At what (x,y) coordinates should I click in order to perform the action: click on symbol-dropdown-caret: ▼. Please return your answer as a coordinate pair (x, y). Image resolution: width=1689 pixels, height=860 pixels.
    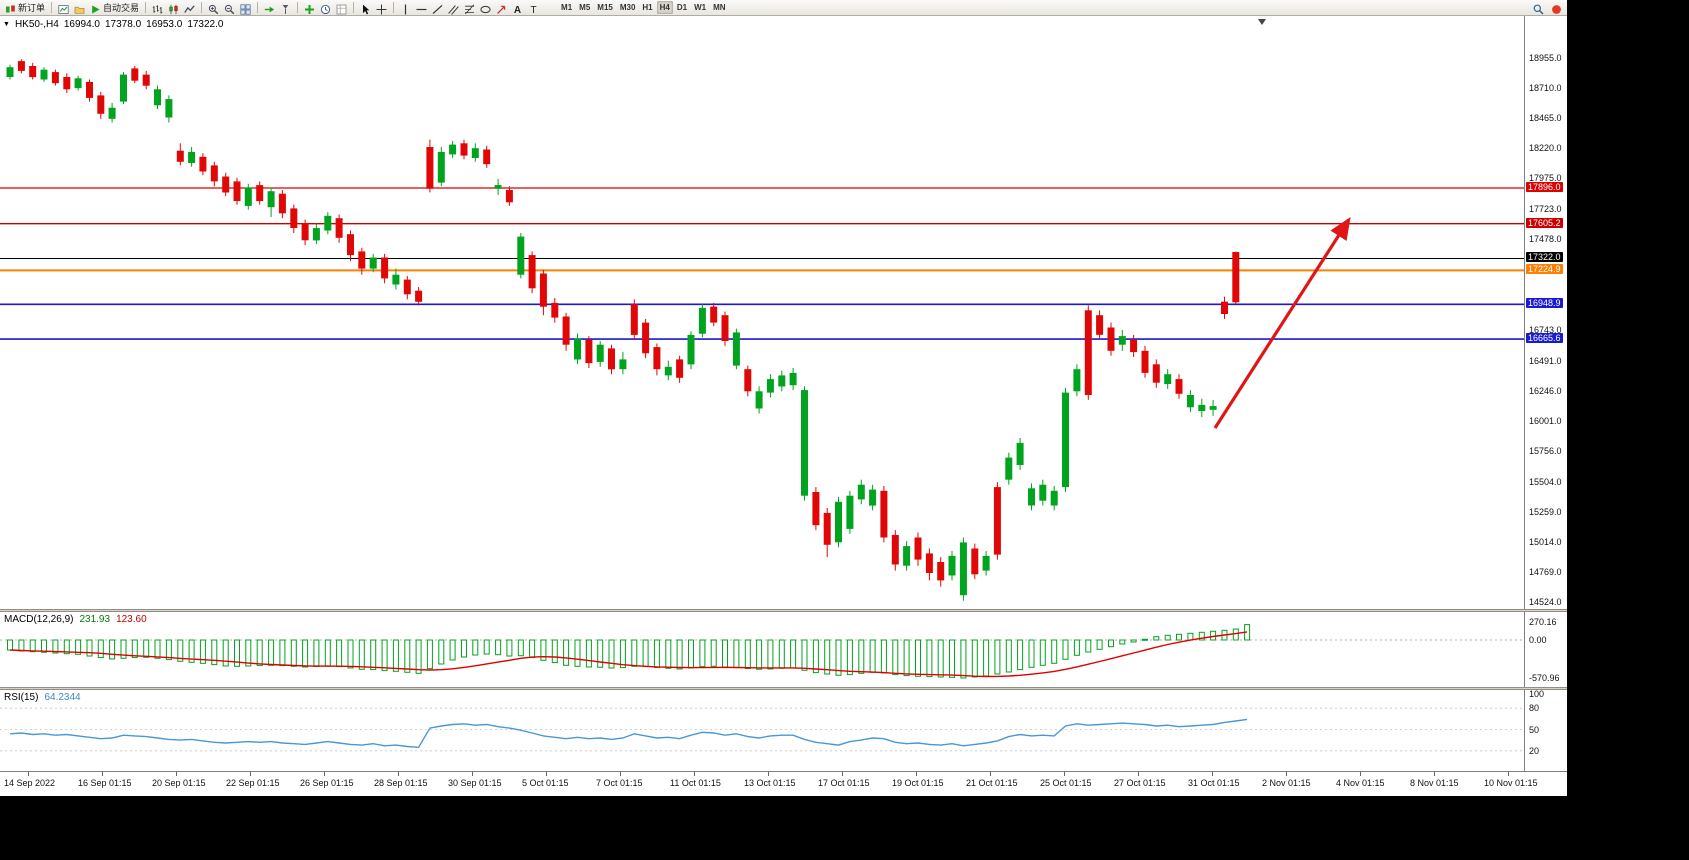
    Looking at the image, I should click on (6, 24).